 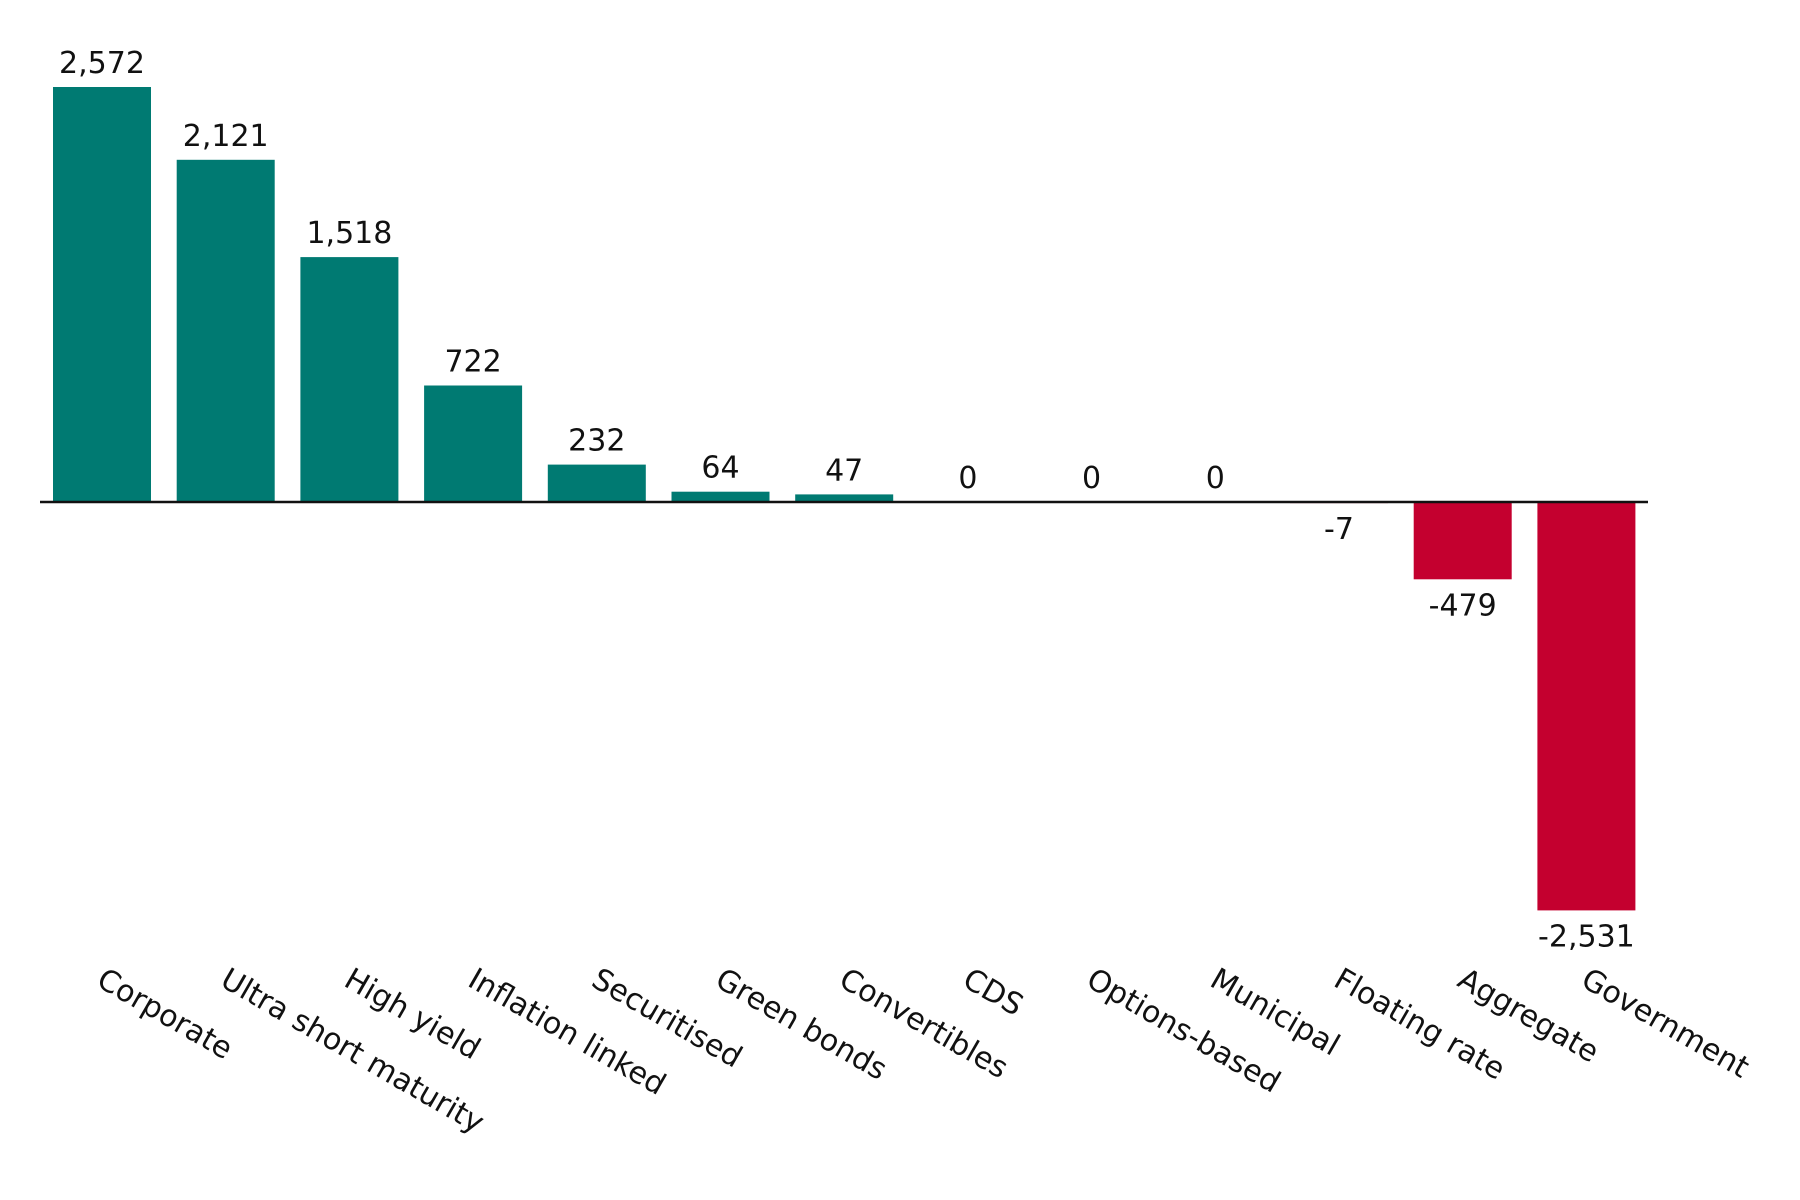 I want to click on category-label-government: Government, so click(x=1665, y=1024).